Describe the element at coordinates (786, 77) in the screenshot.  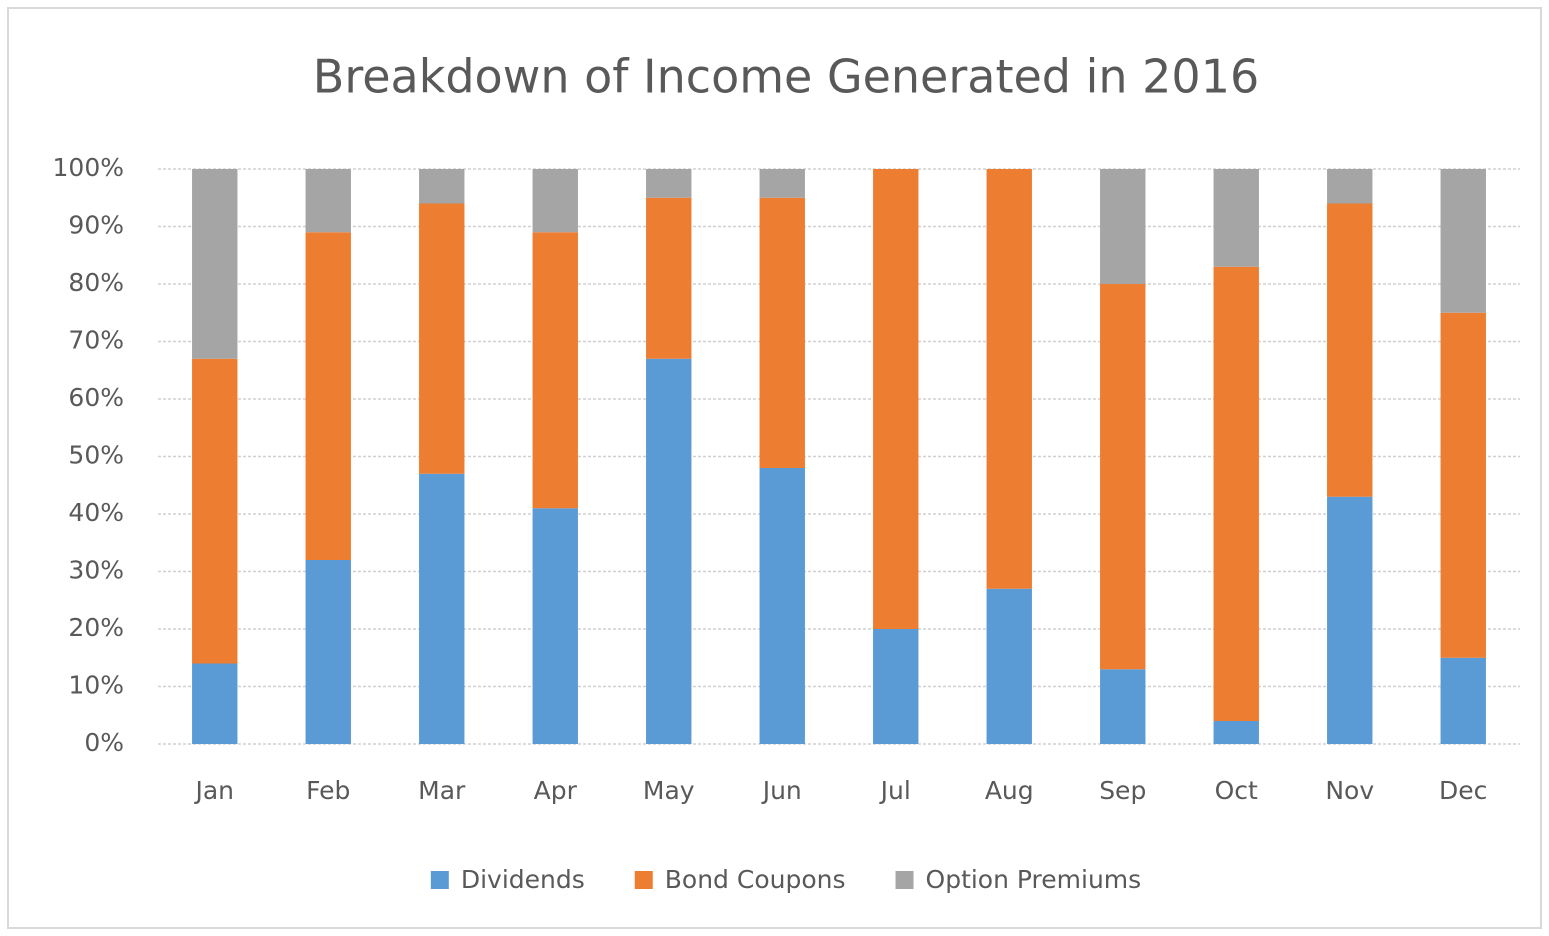
I see `chart-title: Breakdown of Income Generated in 2016` at that location.